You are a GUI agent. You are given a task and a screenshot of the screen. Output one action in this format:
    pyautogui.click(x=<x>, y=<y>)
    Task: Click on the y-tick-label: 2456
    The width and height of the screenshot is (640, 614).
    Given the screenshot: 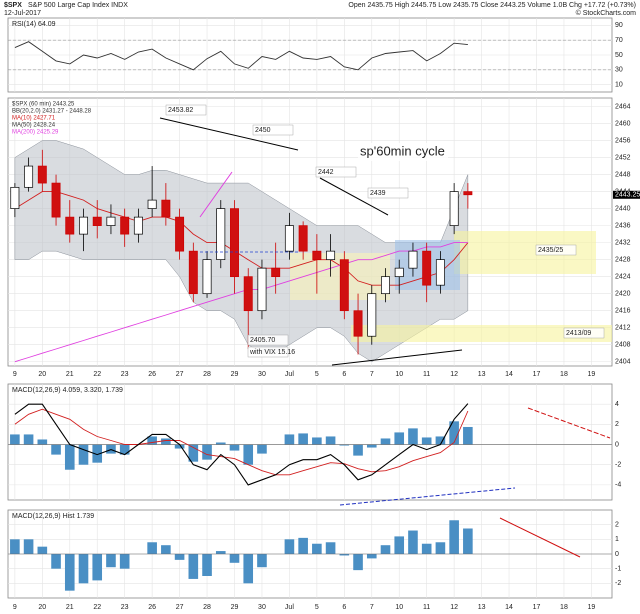 What is the action you would take?
    pyautogui.click(x=623, y=140)
    